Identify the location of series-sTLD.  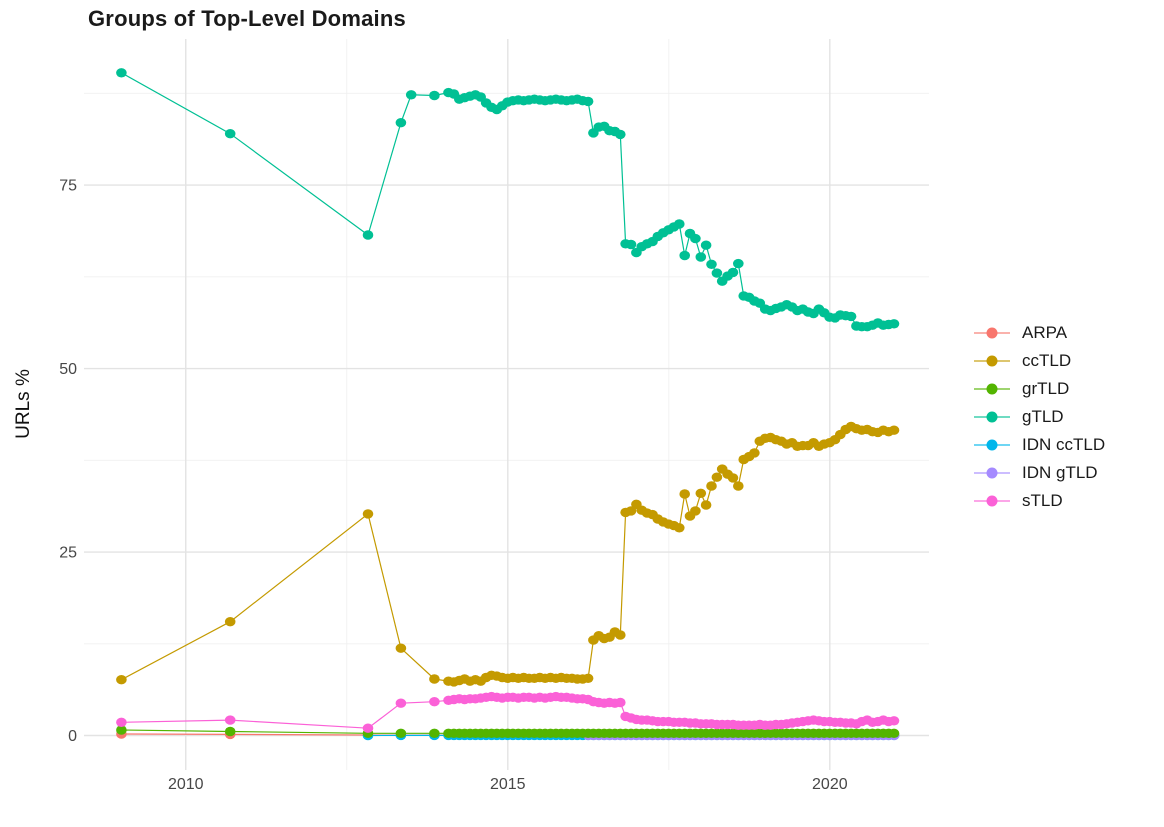
(508, 712).